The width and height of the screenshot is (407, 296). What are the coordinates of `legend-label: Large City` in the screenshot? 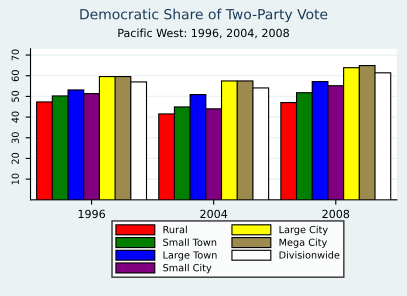 It's located at (304, 231).